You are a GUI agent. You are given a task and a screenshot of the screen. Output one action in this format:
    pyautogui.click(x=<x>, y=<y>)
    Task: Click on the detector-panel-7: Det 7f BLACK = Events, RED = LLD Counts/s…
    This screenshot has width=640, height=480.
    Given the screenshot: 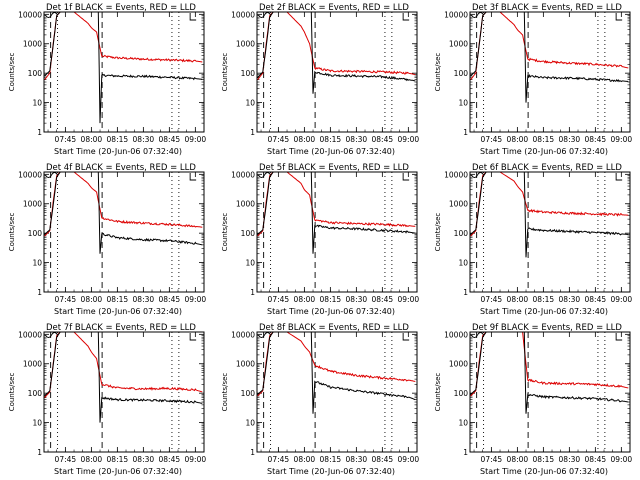 What is the action you would take?
    pyautogui.click(x=107, y=399)
    